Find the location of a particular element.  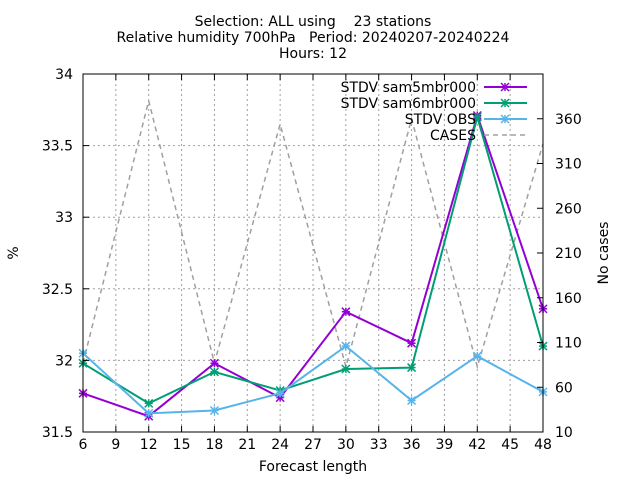

x-tick-label: 36 is located at coordinates (412, 445).